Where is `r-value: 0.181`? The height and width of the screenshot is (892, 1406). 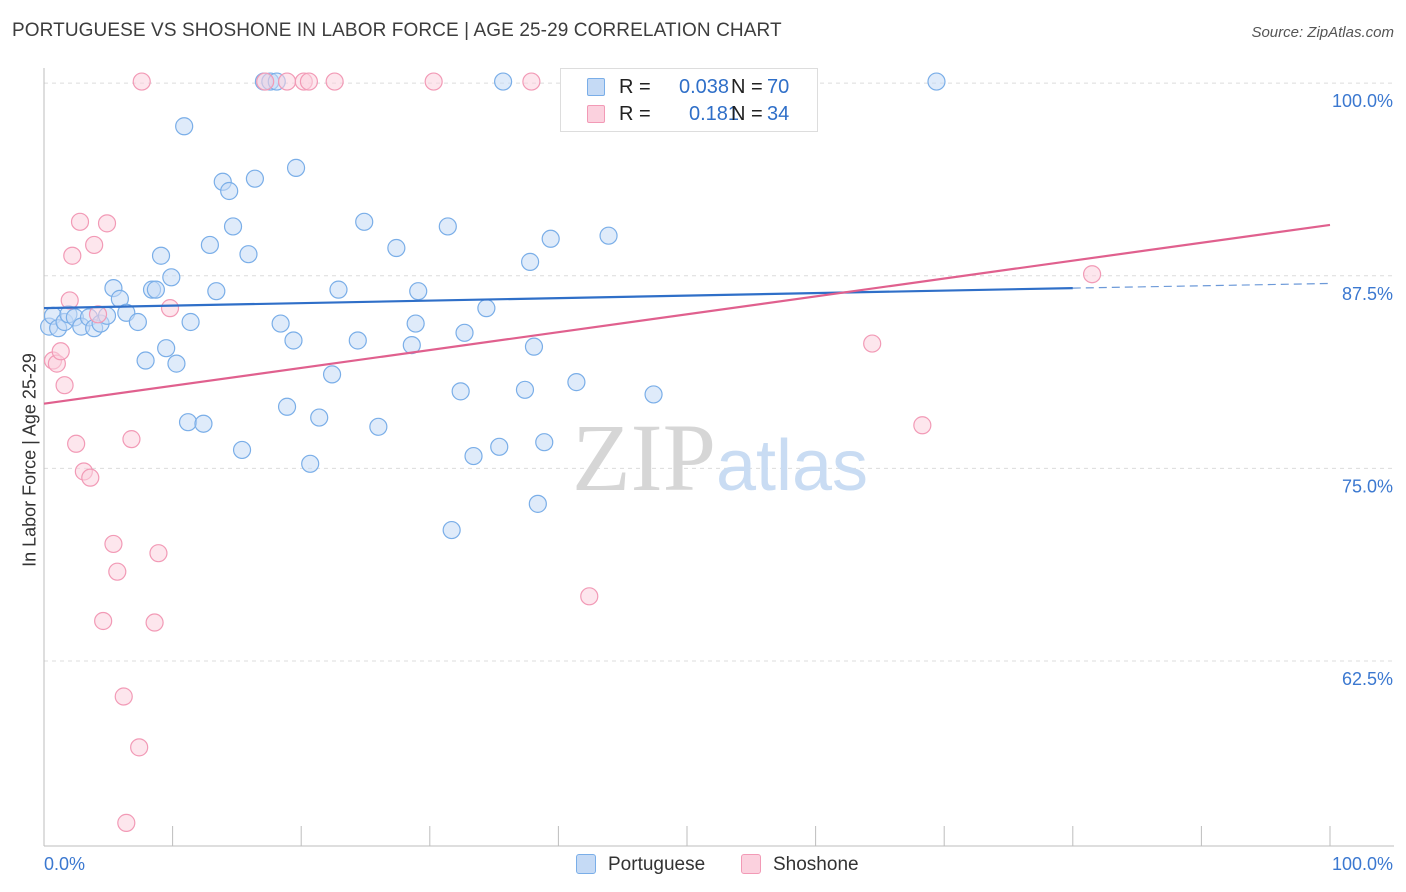
r-value: 0.181 is located at coordinates (714, 114).